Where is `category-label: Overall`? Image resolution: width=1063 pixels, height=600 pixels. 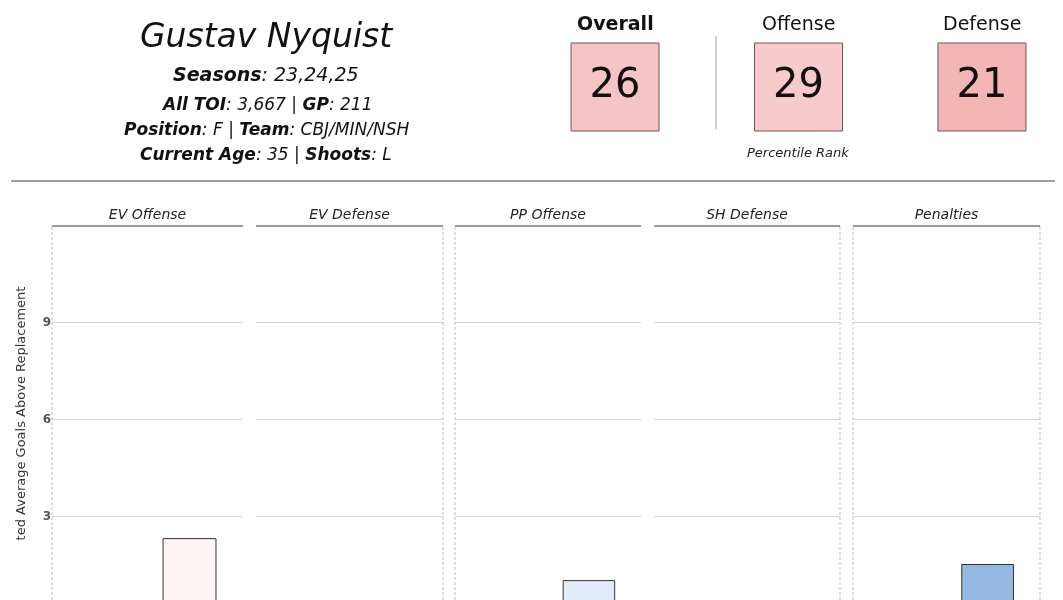
category-label: Overall is located at coordinates (615, 23).